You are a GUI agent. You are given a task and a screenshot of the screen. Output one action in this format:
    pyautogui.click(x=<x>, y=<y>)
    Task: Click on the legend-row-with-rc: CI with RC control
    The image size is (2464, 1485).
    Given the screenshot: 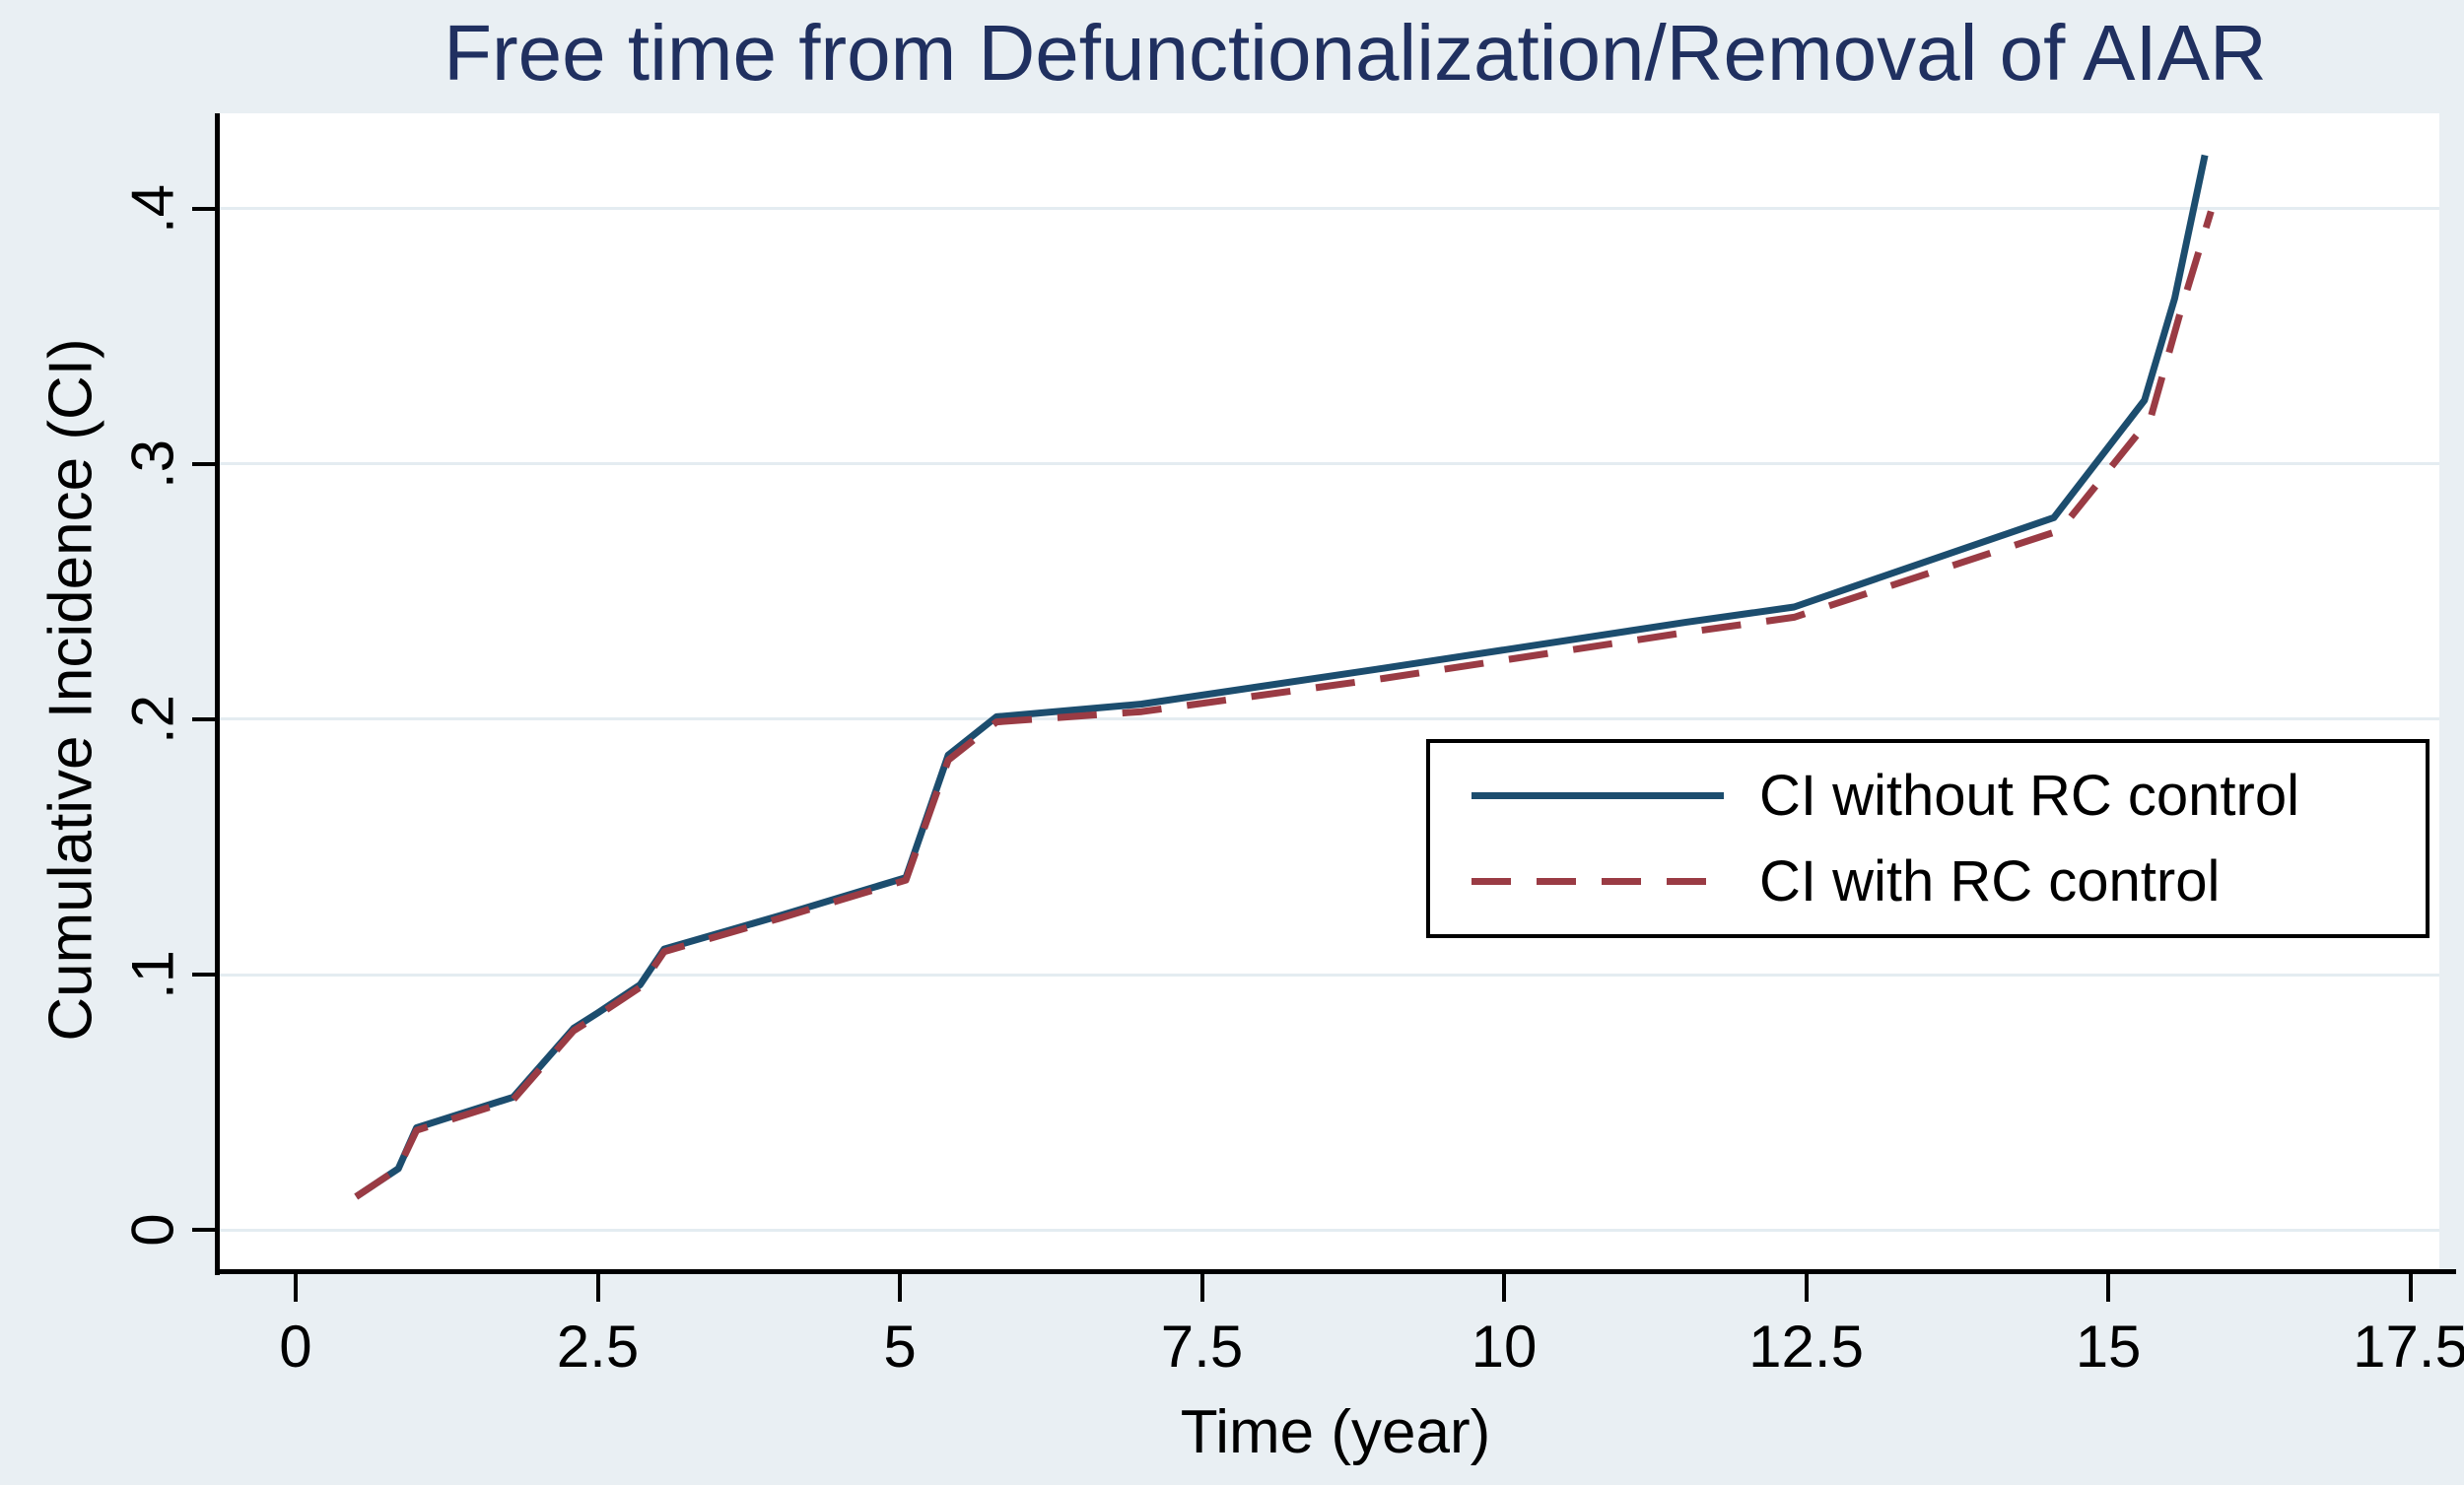 What is the action you would take?
    pyautogui.click(x=1949, y=881)
    